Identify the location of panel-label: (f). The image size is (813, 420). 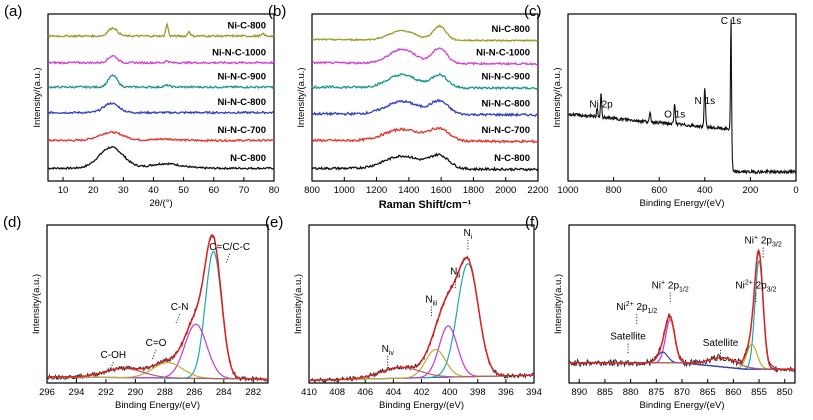
(532, 222).